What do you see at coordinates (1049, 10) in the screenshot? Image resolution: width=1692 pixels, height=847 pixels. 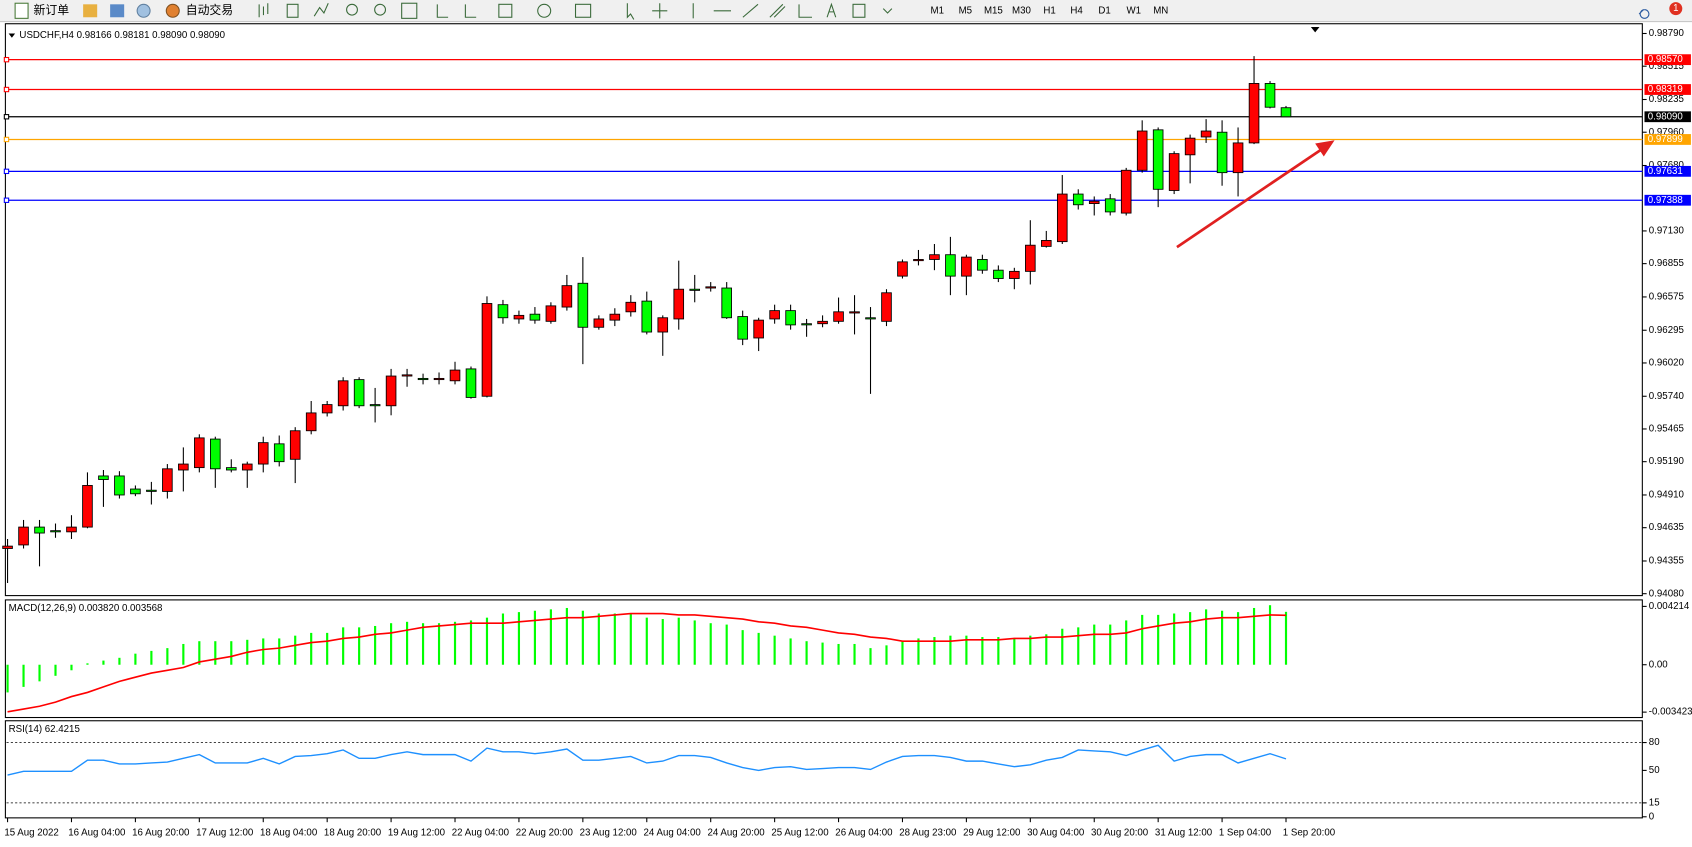 I see `timeframe-button: H1` at bounding box center [1049, 10].